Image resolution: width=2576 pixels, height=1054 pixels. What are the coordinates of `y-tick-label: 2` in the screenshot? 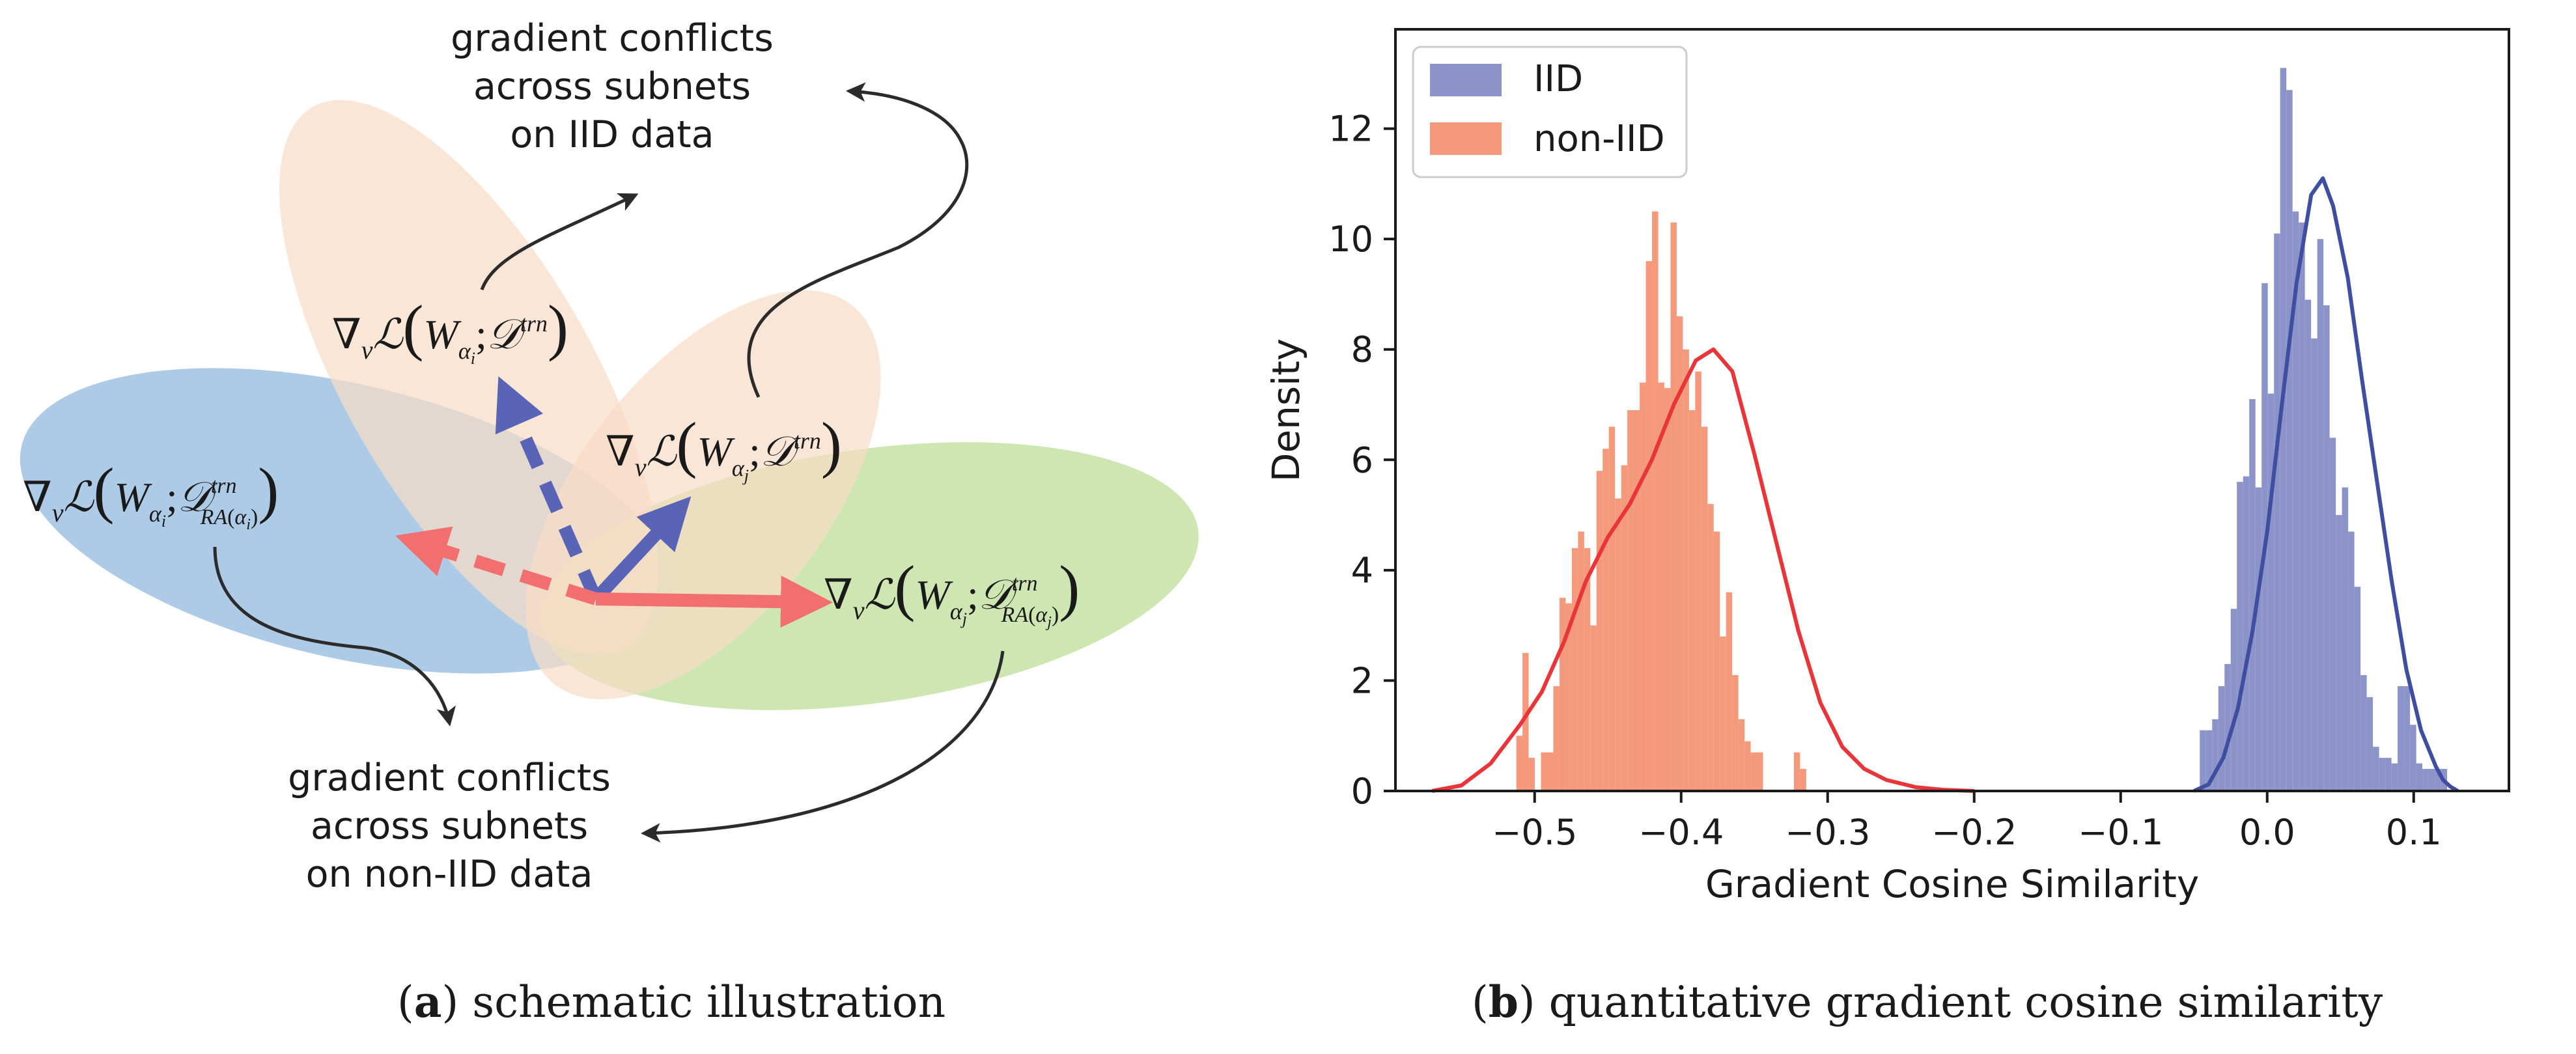 It's located at (1362, 680).